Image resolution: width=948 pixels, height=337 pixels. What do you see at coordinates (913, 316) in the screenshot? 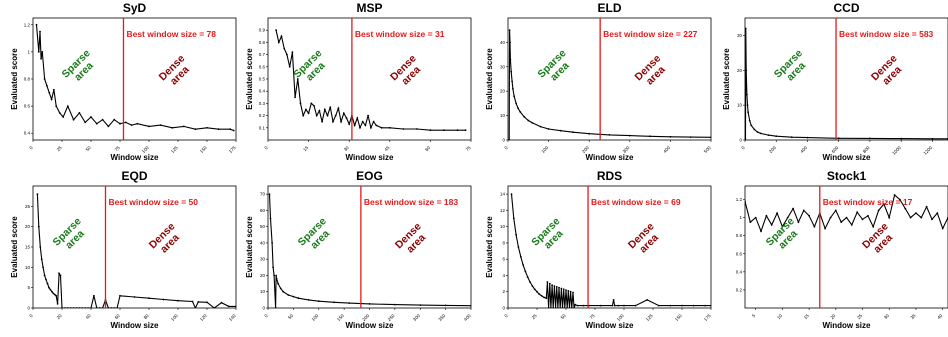
I see `x-tick-label: 35` at bounding box center [913, 316].